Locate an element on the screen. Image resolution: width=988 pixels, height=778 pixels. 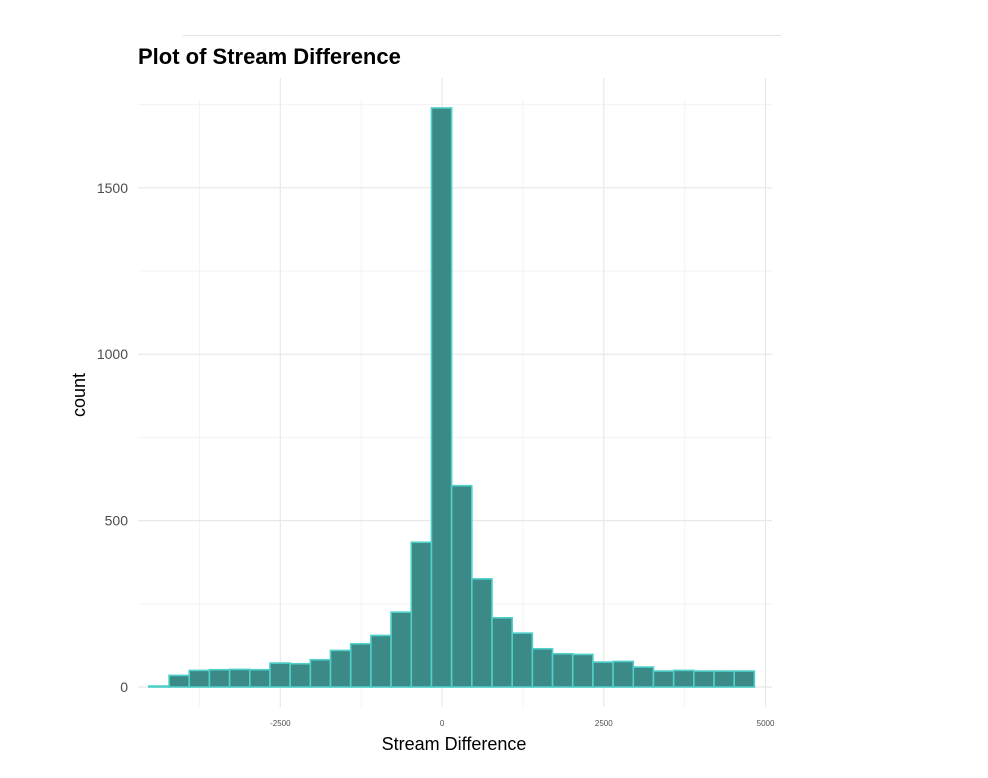
x-tick-label: -2500 is located at coordinates (280, 723).